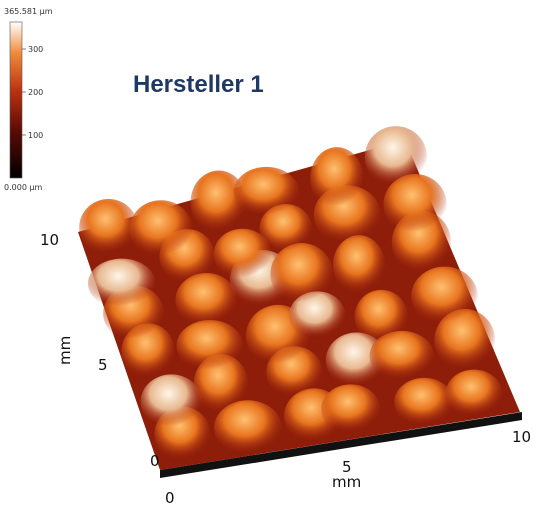 Image resolution: width=533 pixels, height=505 pixels. Describe the element at coordinates (23, 187) in the screenshot. I see `colorbar-min: 0.000 µm` at that location.